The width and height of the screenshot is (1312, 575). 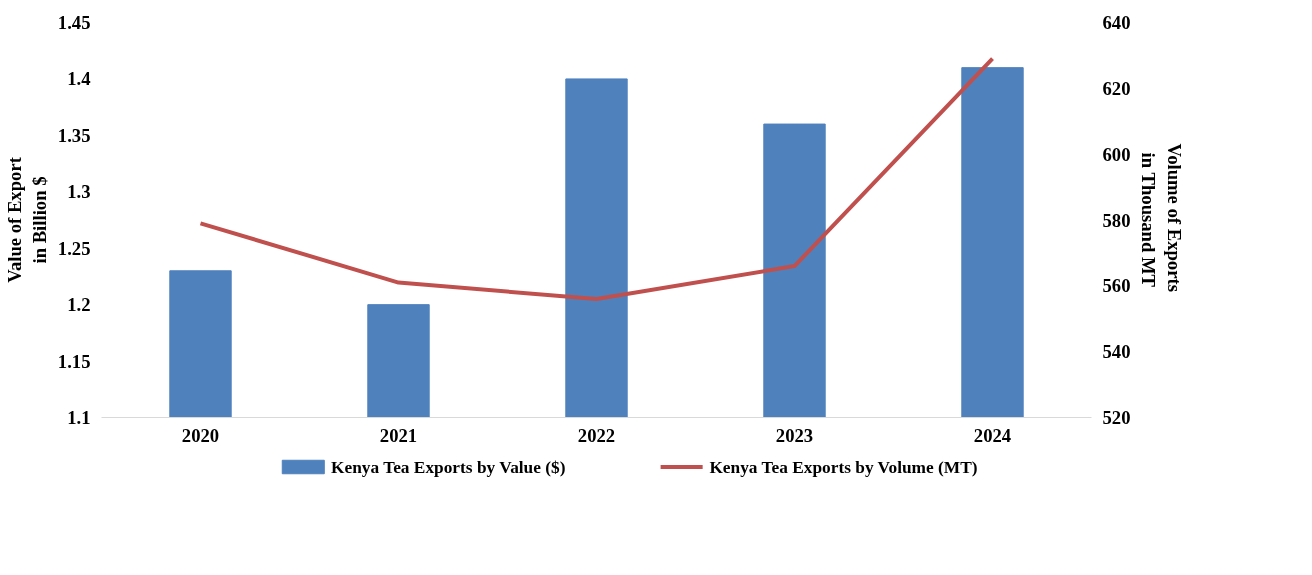 I want to click on y-tick-label: 1.15, so click(x=74, y=361).